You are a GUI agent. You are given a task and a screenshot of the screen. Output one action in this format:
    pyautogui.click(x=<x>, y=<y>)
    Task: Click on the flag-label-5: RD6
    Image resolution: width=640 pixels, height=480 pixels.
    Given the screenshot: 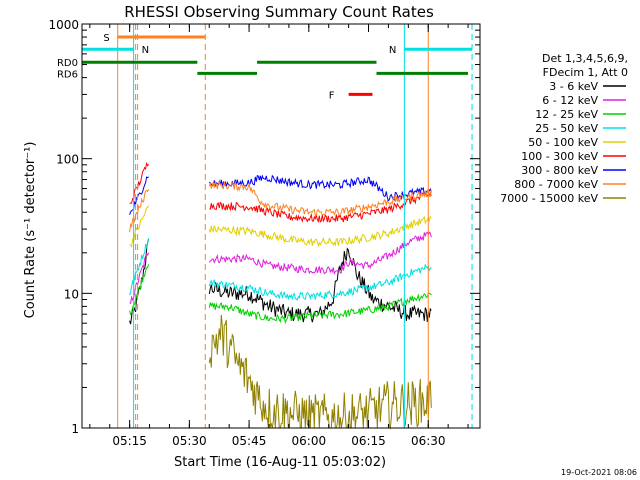 What is the action you would take?
    pyautogui.click(x=67, y=74)
    